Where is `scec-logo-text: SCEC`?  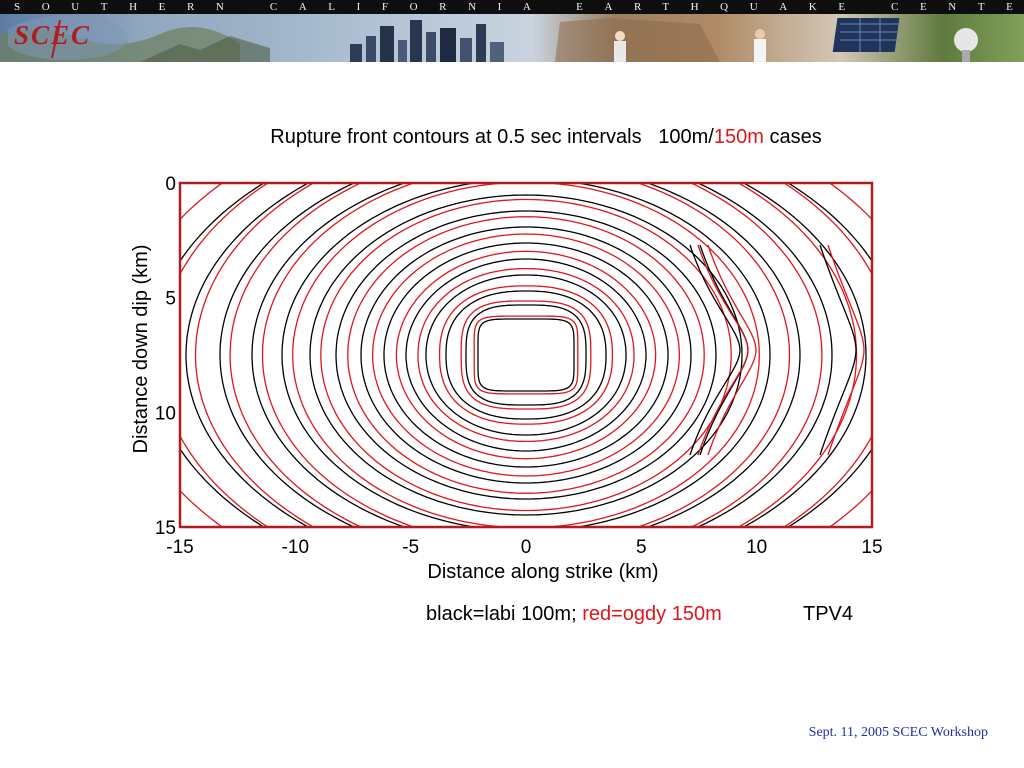
scec-logo-text: SCEC is located at coordinates (53, 35).